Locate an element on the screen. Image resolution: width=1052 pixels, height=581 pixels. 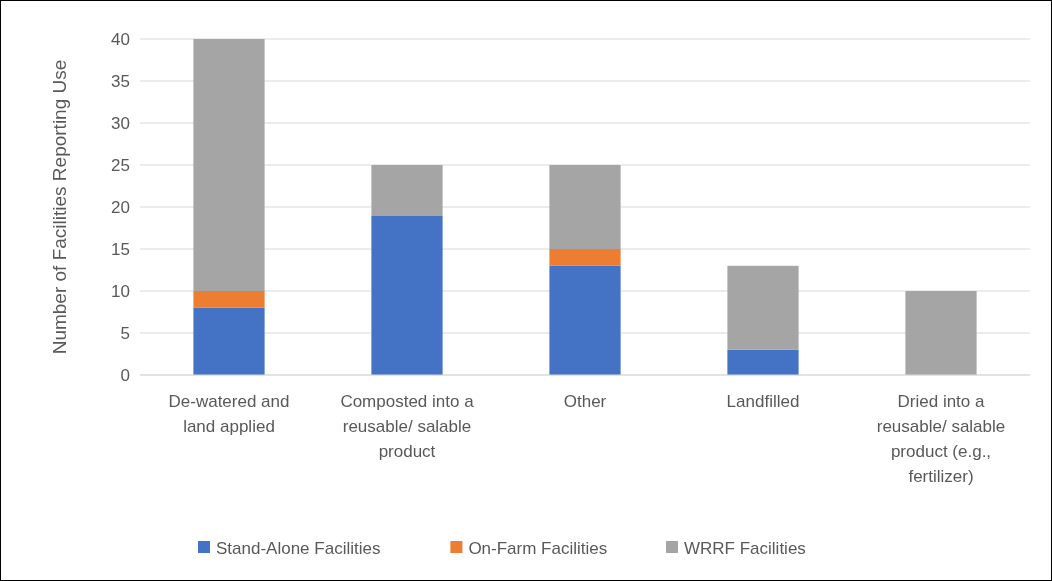
x-tick-label: Dried into a reusable/ salable product (e.g., fertilizer) is located at coordinates (941, 439).